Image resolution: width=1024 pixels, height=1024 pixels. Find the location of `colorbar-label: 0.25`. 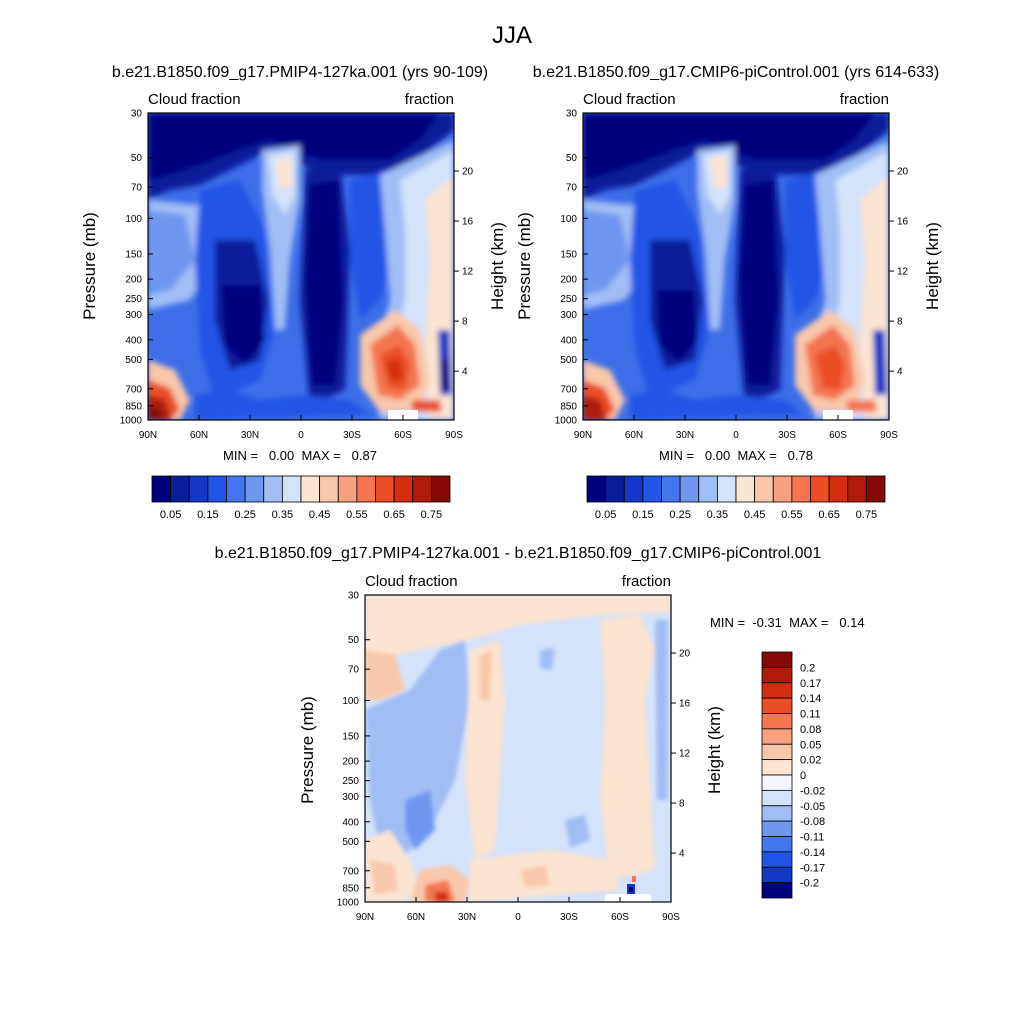

colorbar-label: 0.25 is located at coordinates (679, 515).